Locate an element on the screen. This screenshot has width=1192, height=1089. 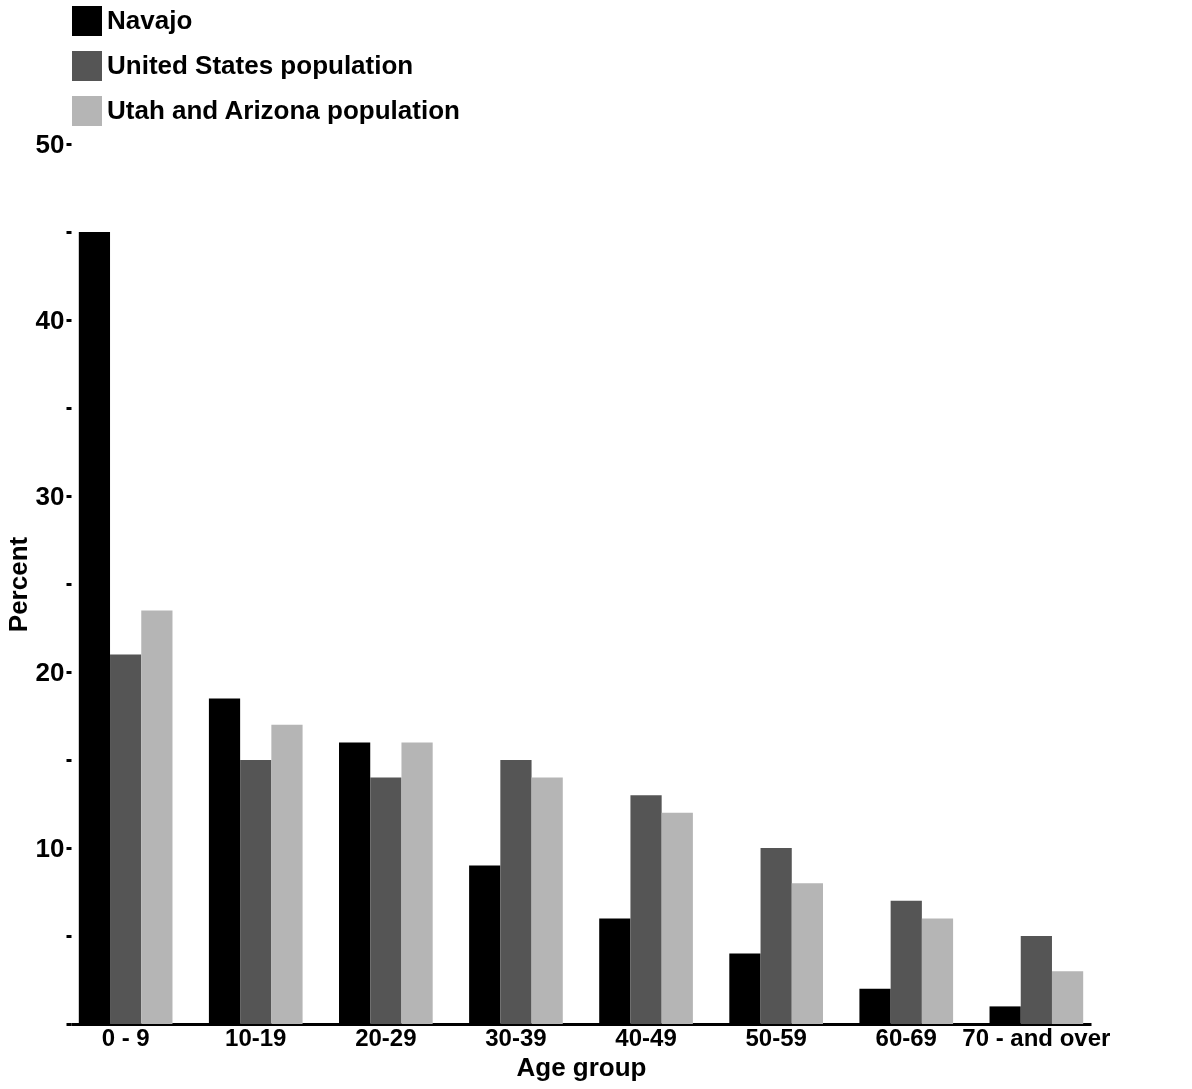
x-tick-label: 10-19 is located at coordinates (256, 1037).